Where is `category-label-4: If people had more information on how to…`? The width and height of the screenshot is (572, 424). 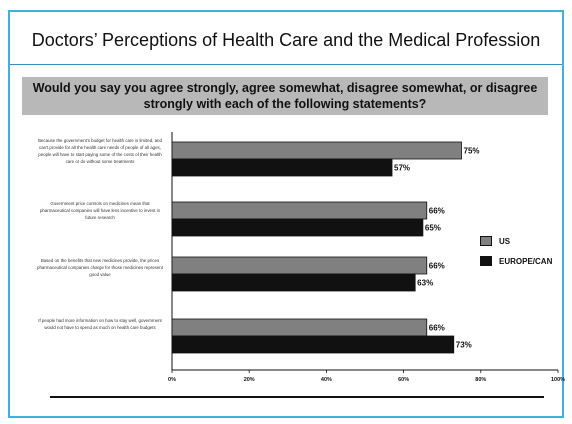
category-label-4: If people had more information on how to… is located at coordinates (100, 324).